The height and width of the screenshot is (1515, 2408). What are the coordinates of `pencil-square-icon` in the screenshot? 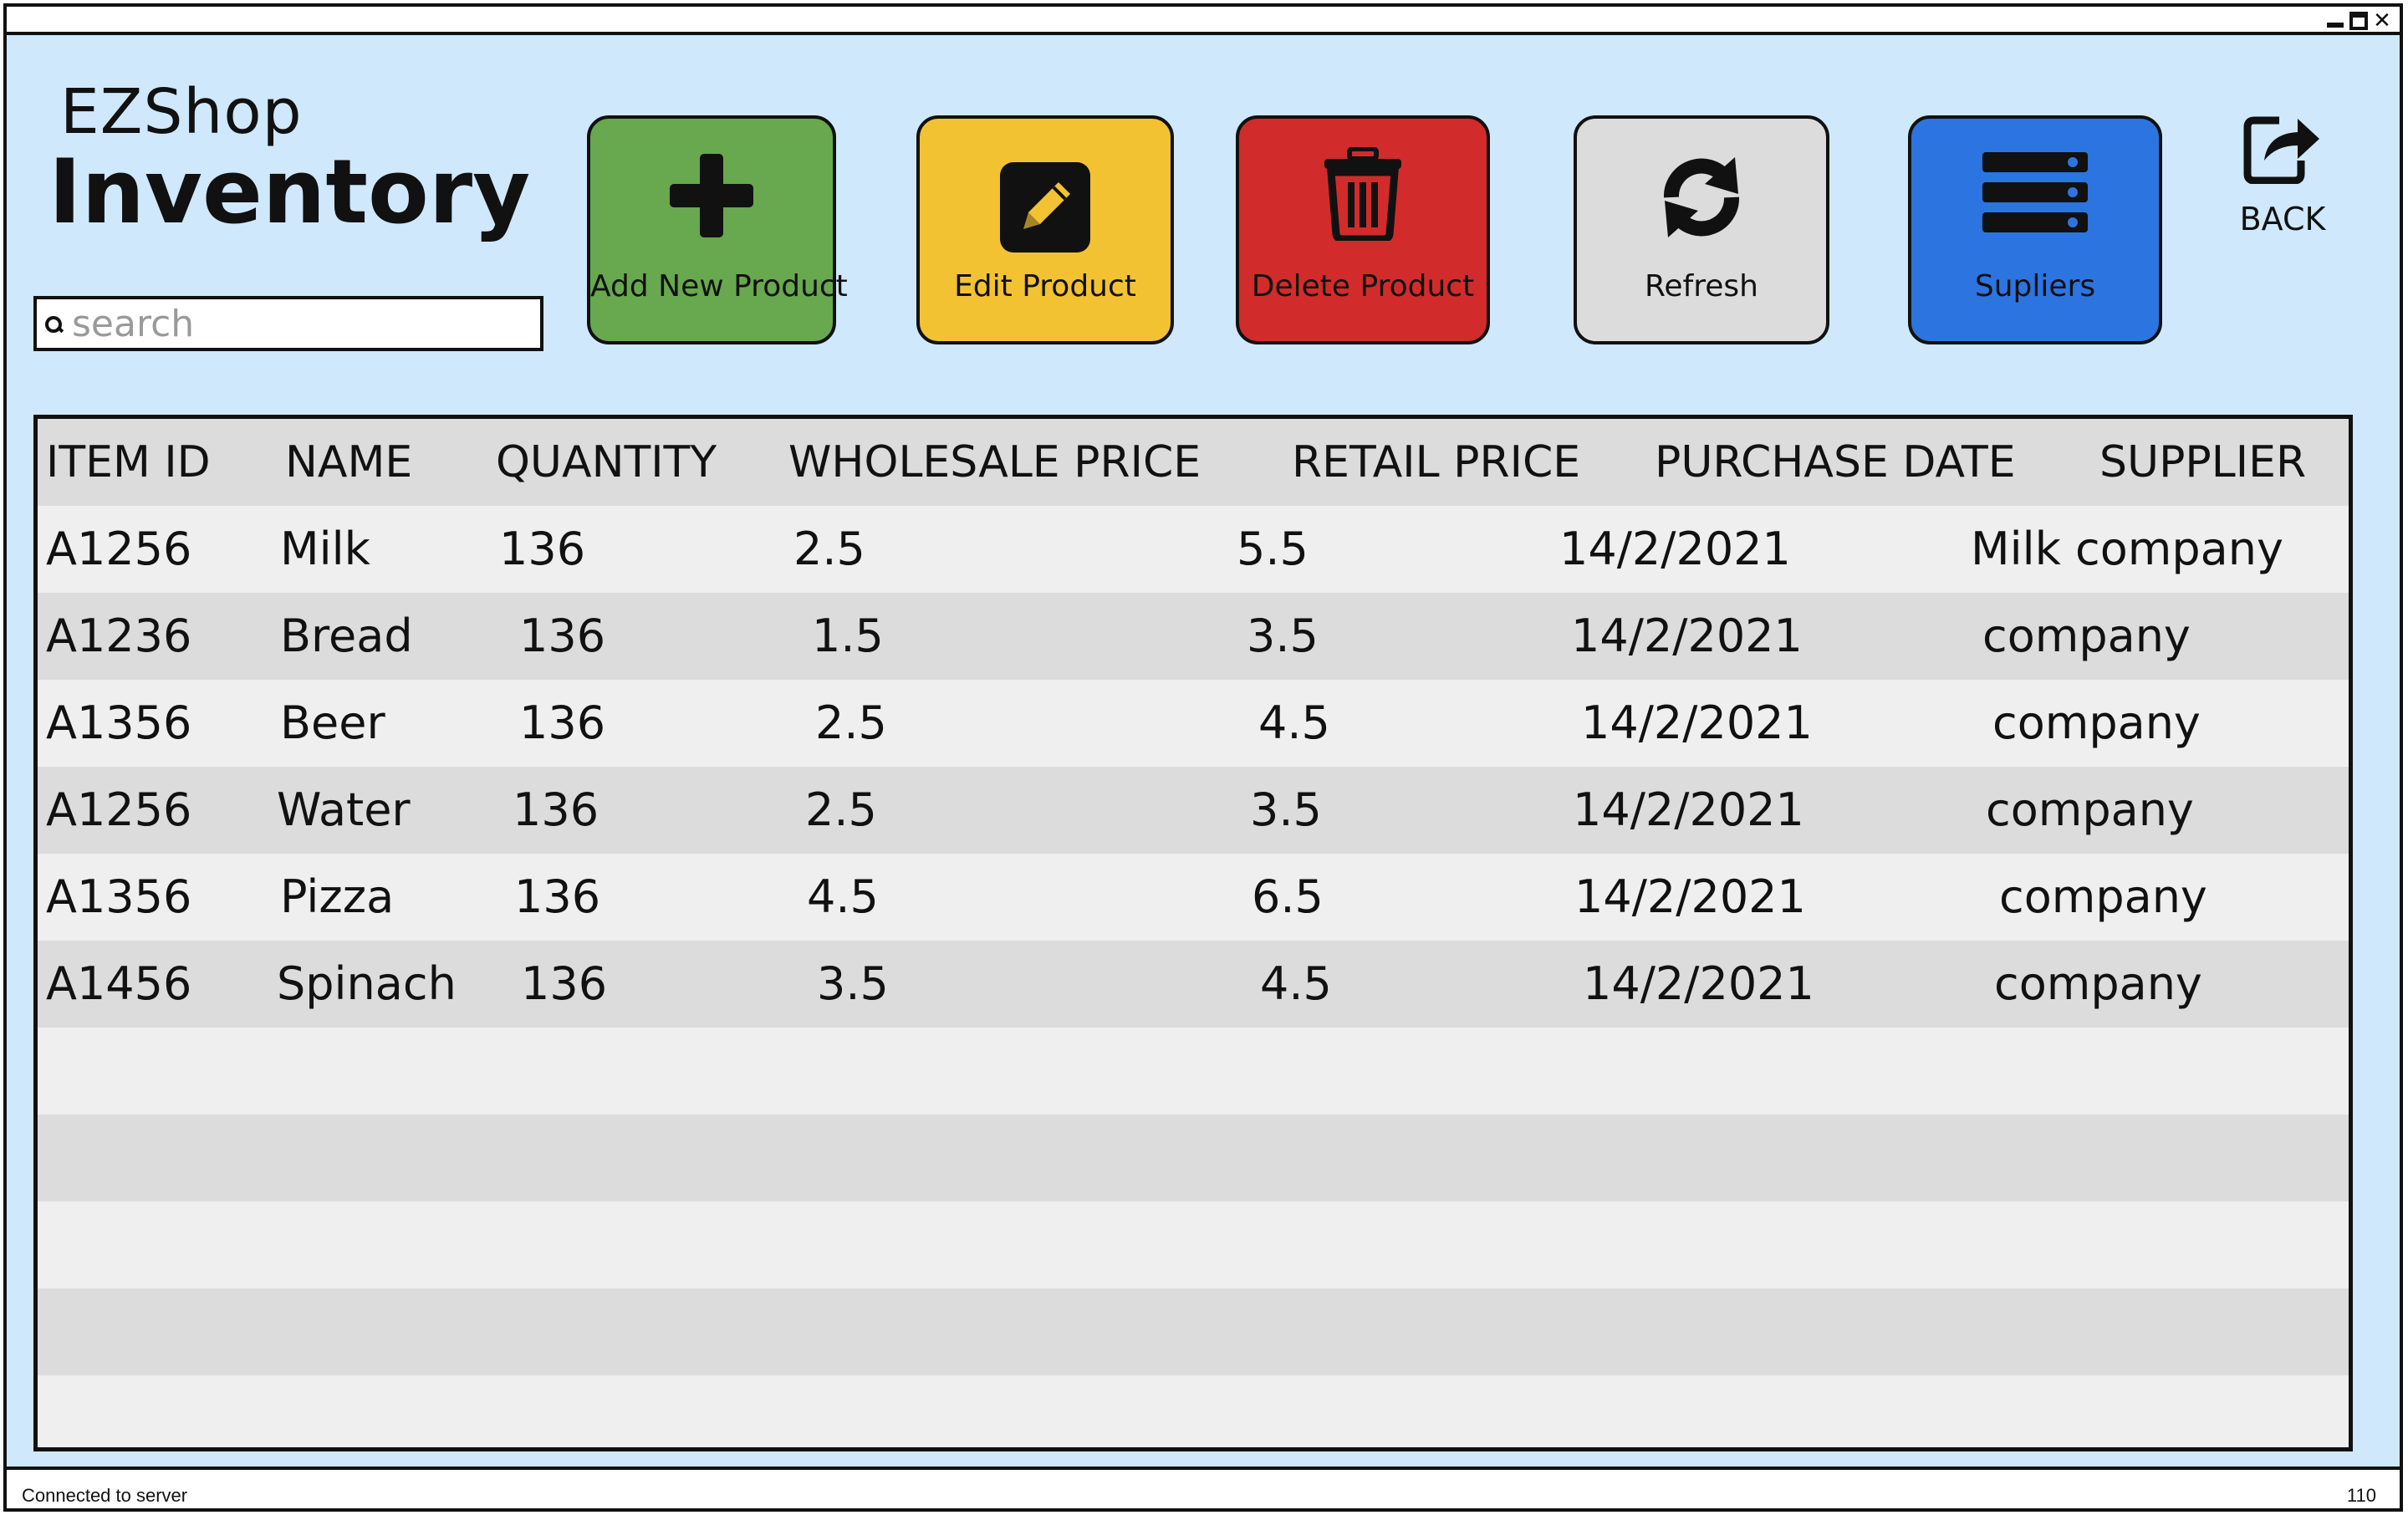 It's located at (1045, 207).